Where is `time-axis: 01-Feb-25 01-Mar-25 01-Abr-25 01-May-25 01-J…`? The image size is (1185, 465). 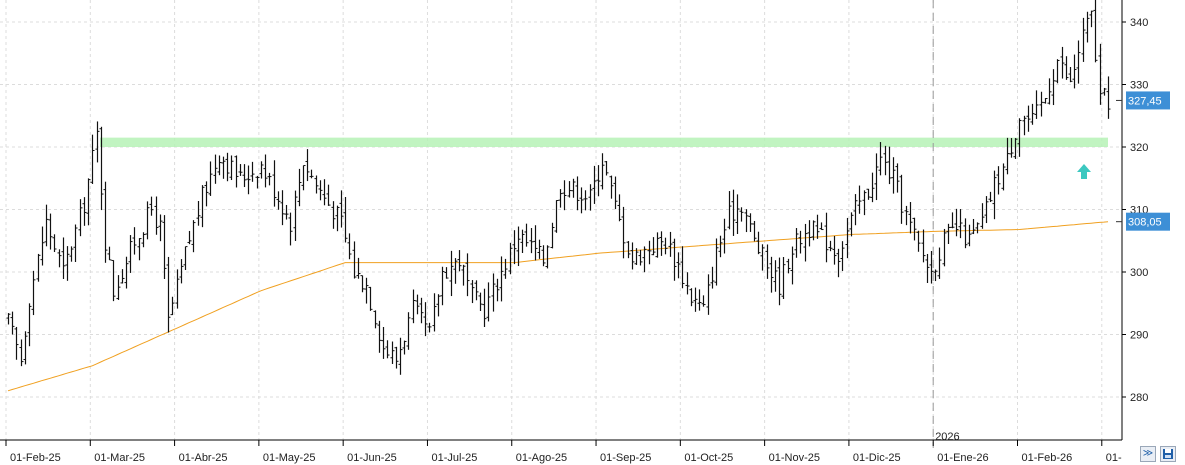 time-axis: 01-Feb-25 01-Mar-25 01-Abr-25 01-May-25 01-J… is located at coordinates (563, 447).